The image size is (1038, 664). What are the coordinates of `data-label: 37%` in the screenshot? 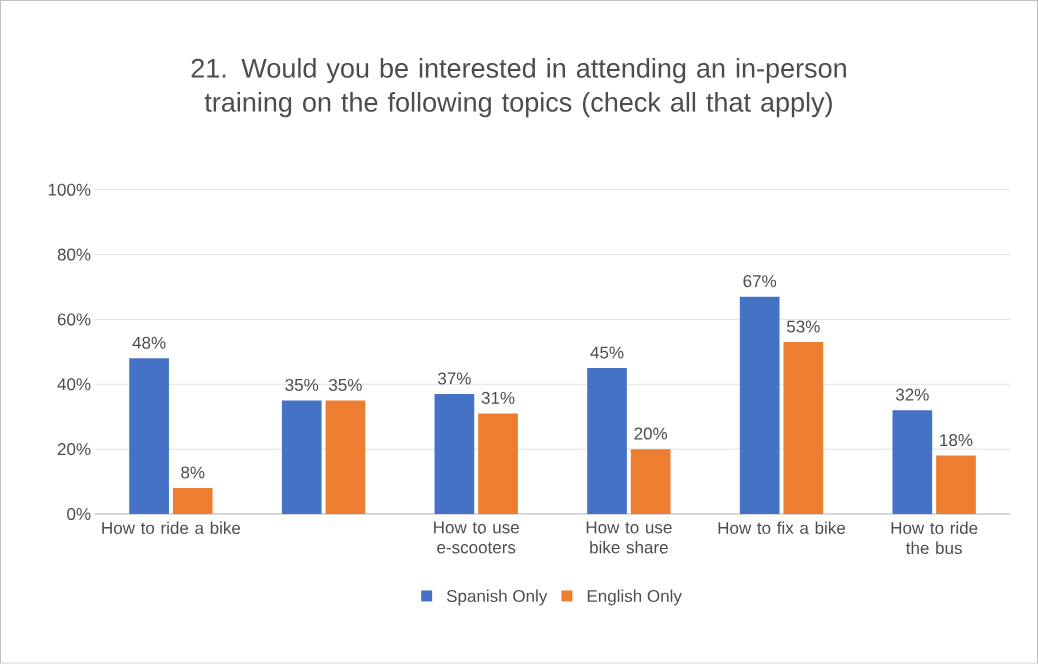 It's located at (454, 378).